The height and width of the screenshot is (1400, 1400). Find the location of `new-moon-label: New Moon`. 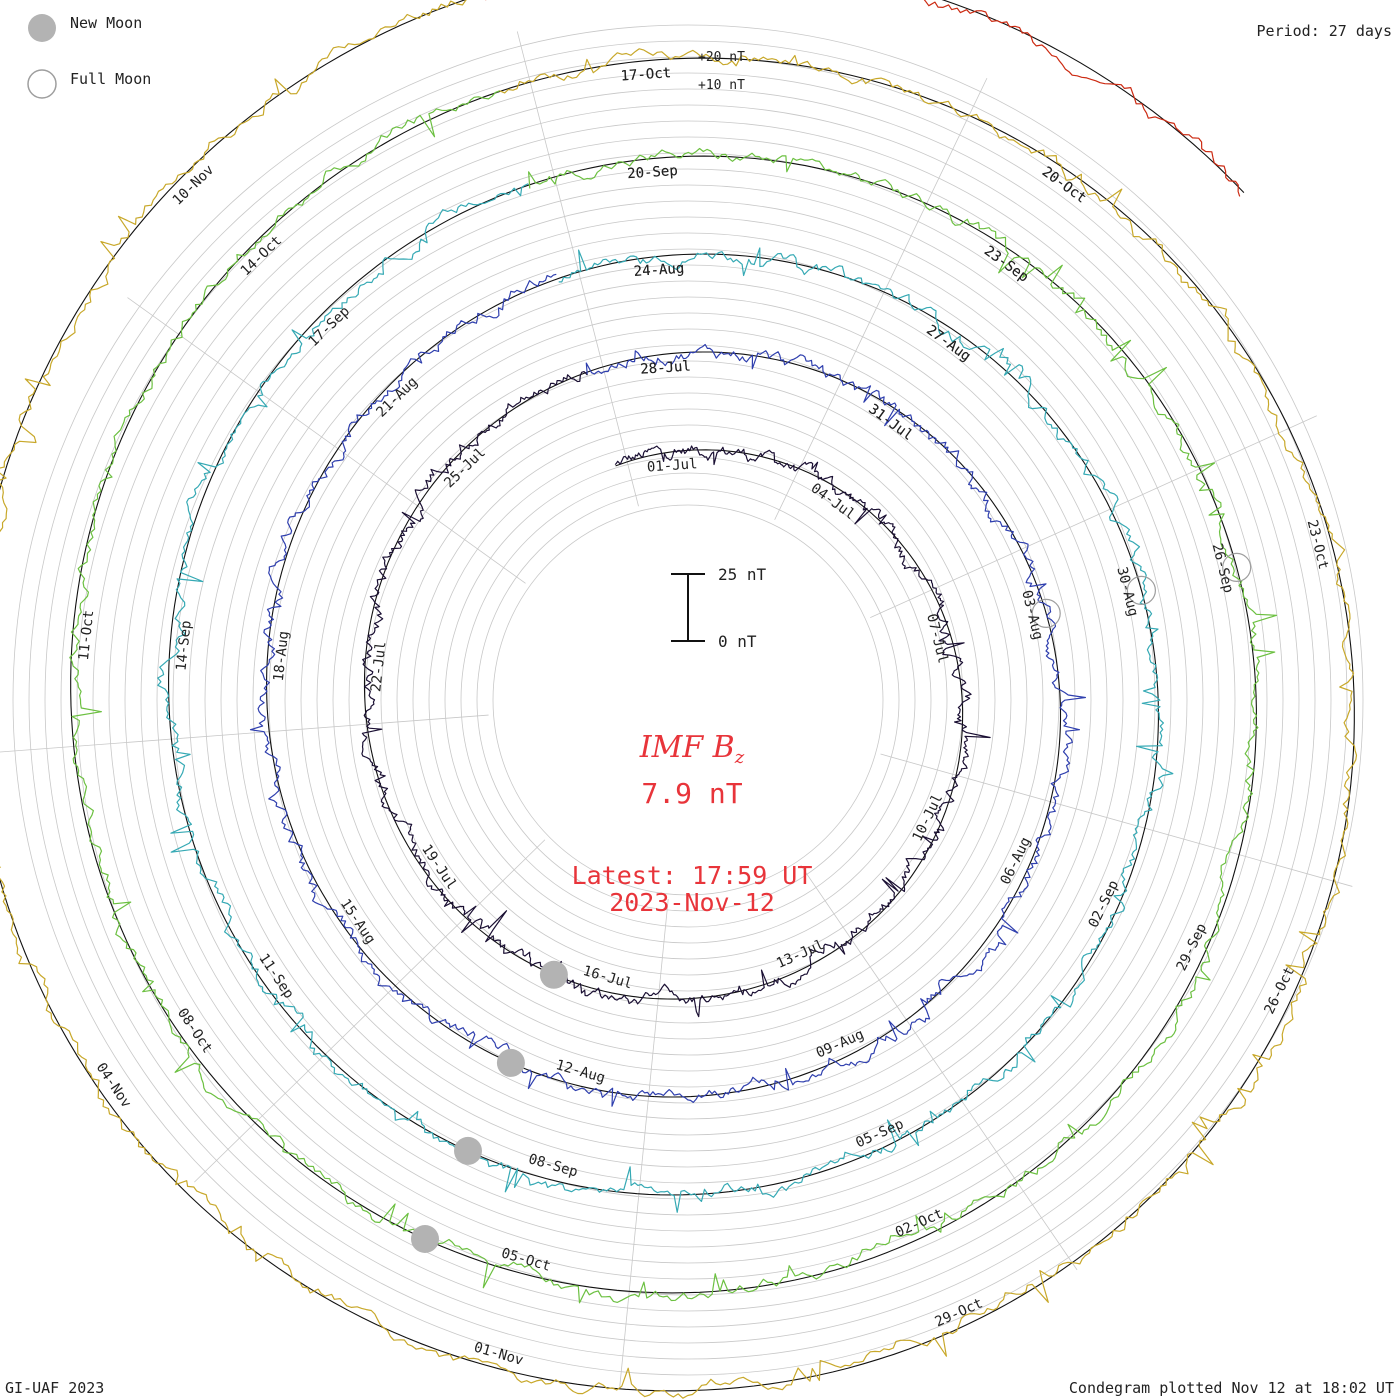

new-moon-label: New Moon is located at coordinates (106, 23).